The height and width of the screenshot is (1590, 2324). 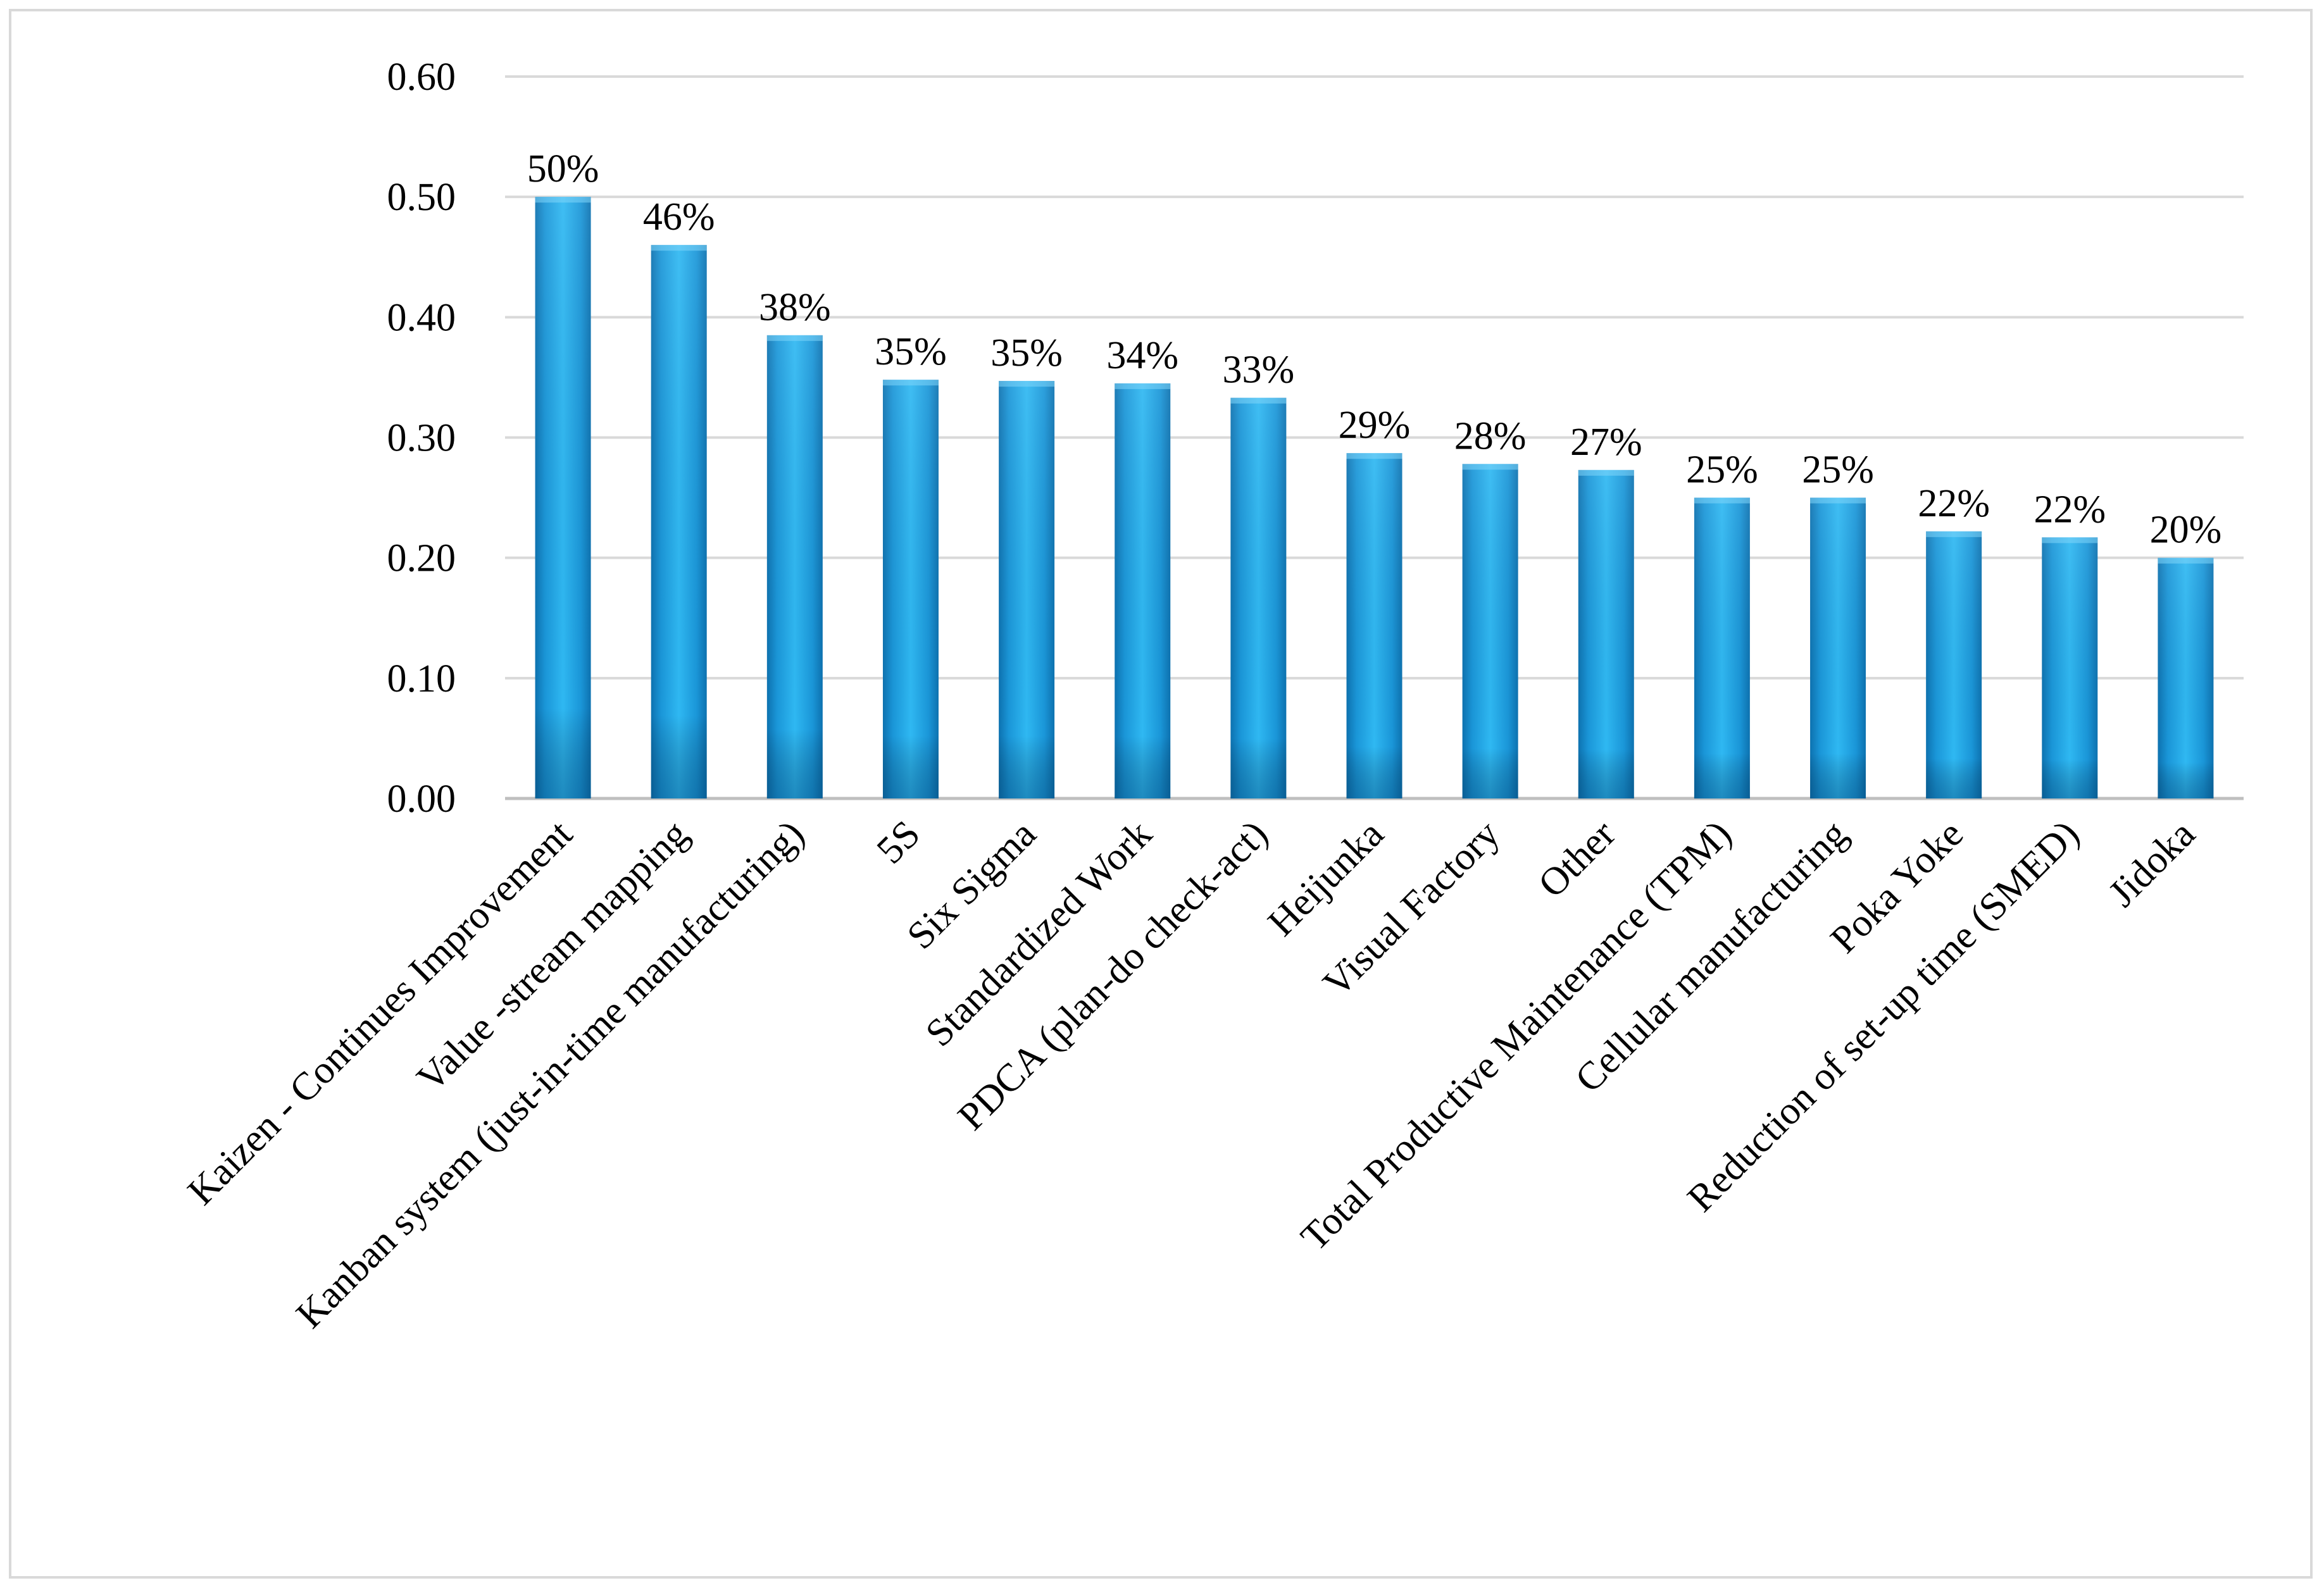 What do you see at coordinates (679, 218) in the screenshot?
I see `data-label: 46%` at bounding box center [679, 218].